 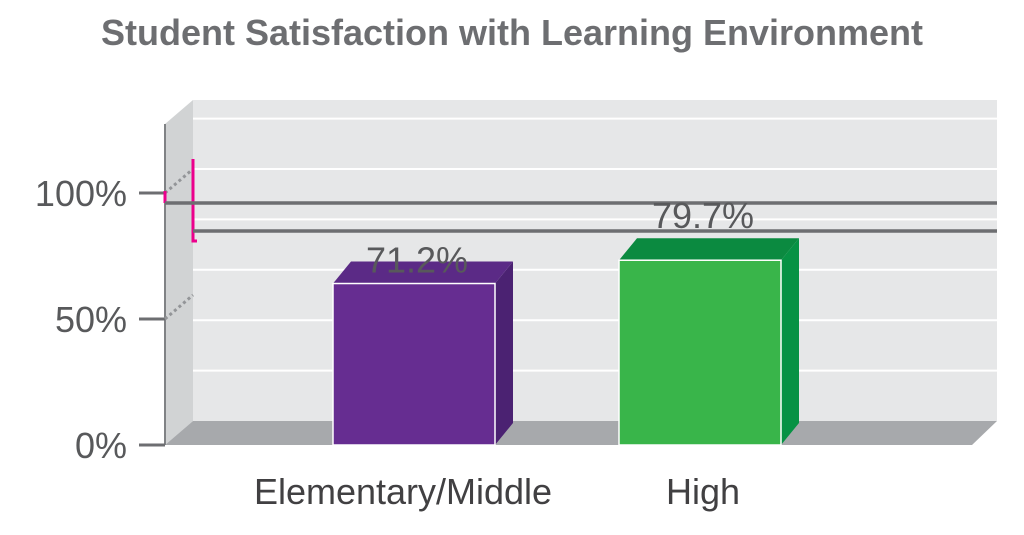 What do you see at coordinates (81, 193) in the screenshot?
I see `y-tick-label: 100%` at bounding box center [81, 193].